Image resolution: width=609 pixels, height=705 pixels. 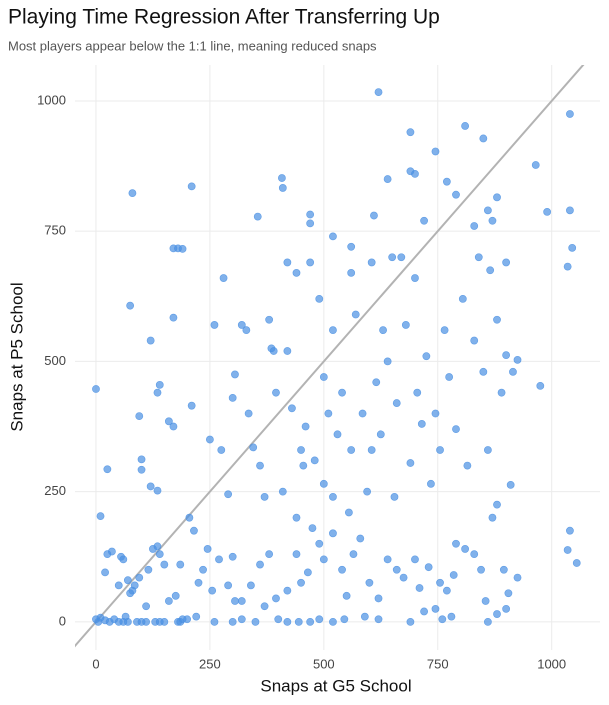 What do you see at coordinates (55, 490) in the screenshot?
I see `y-tick-label: 250` at bounding box center [55, 490].